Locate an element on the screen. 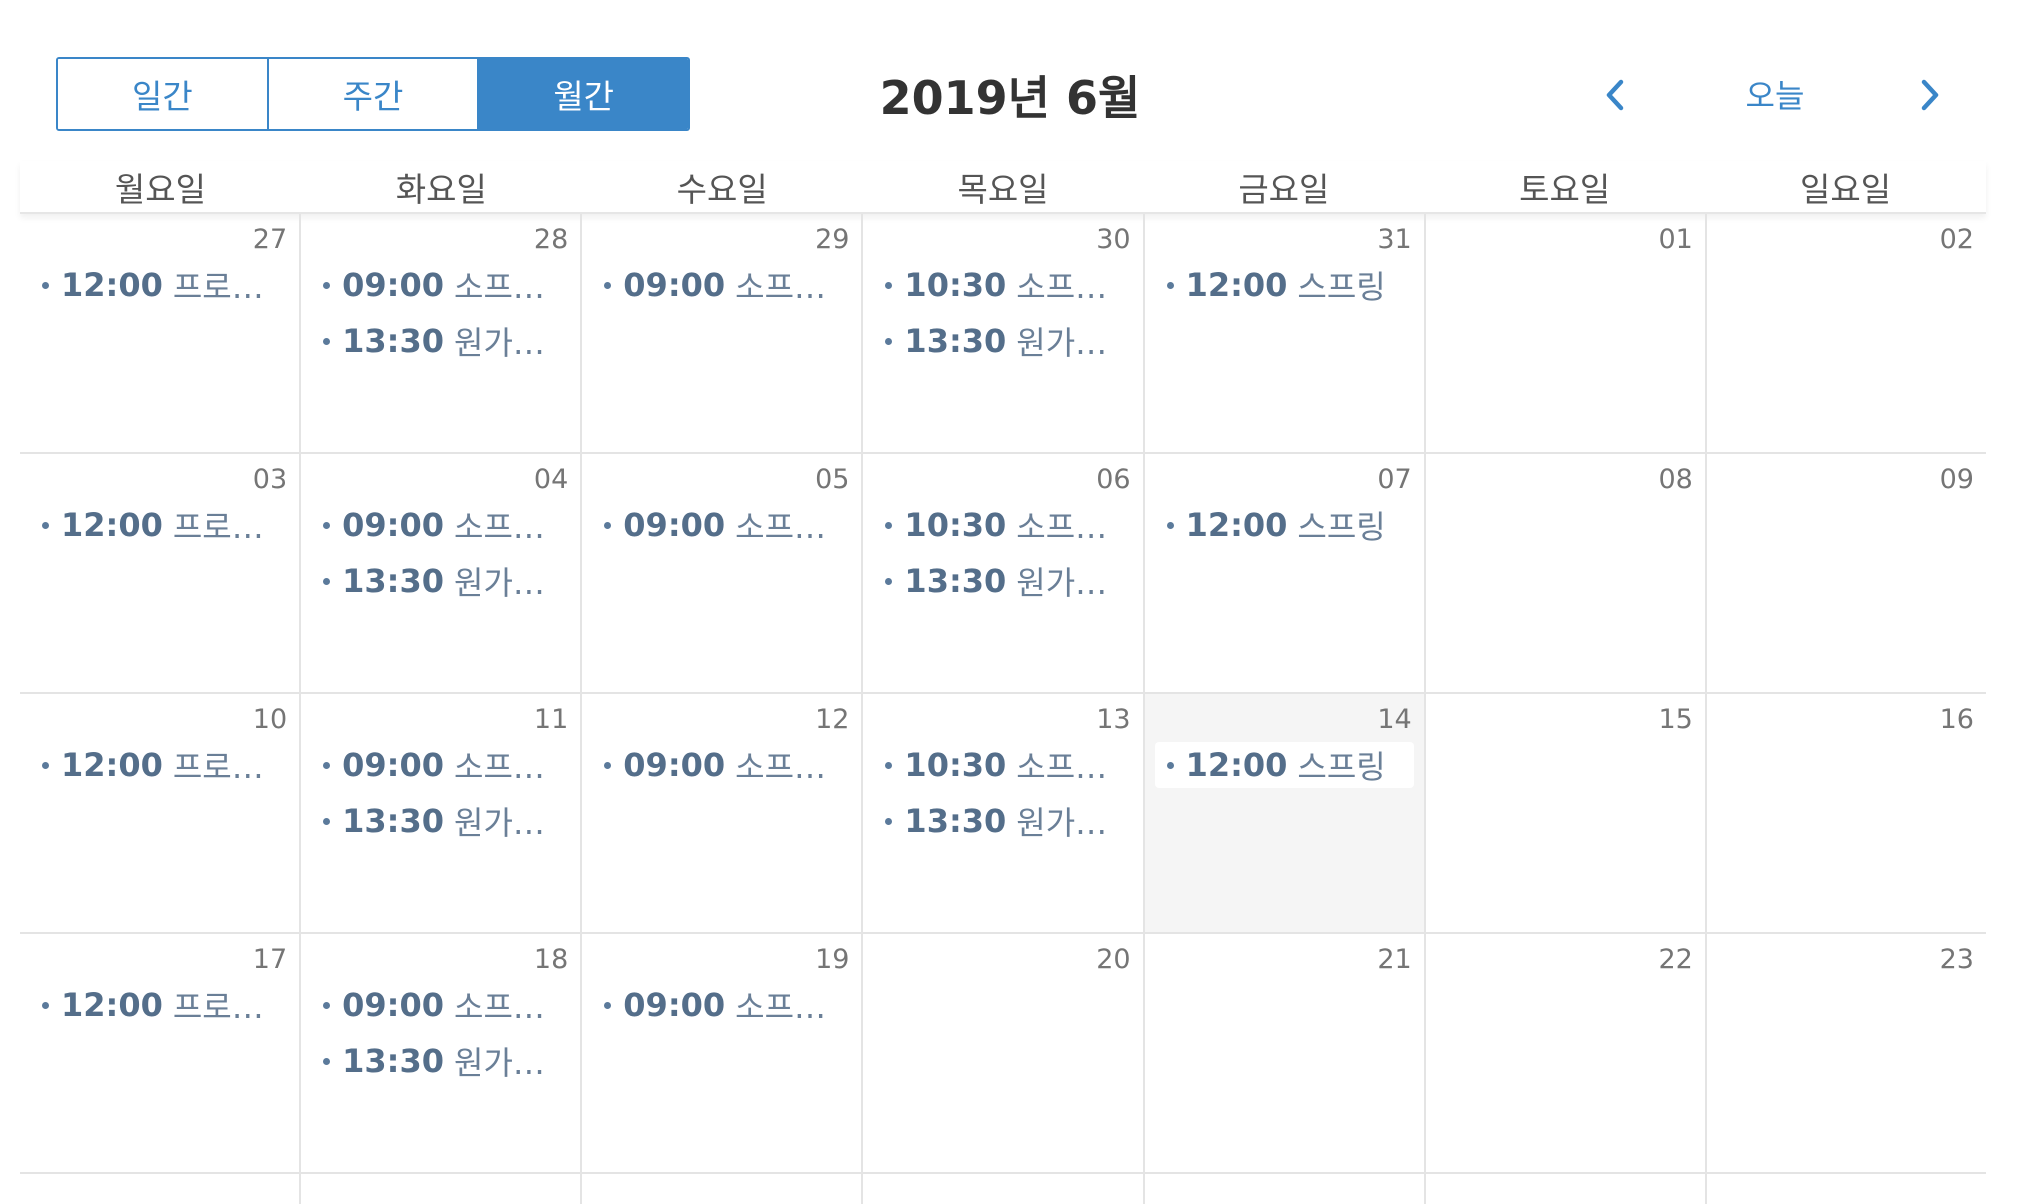 The height and width of the screenshot is (1204, 2026). day-cell: 21 is located at coordinates (1283, 1053).